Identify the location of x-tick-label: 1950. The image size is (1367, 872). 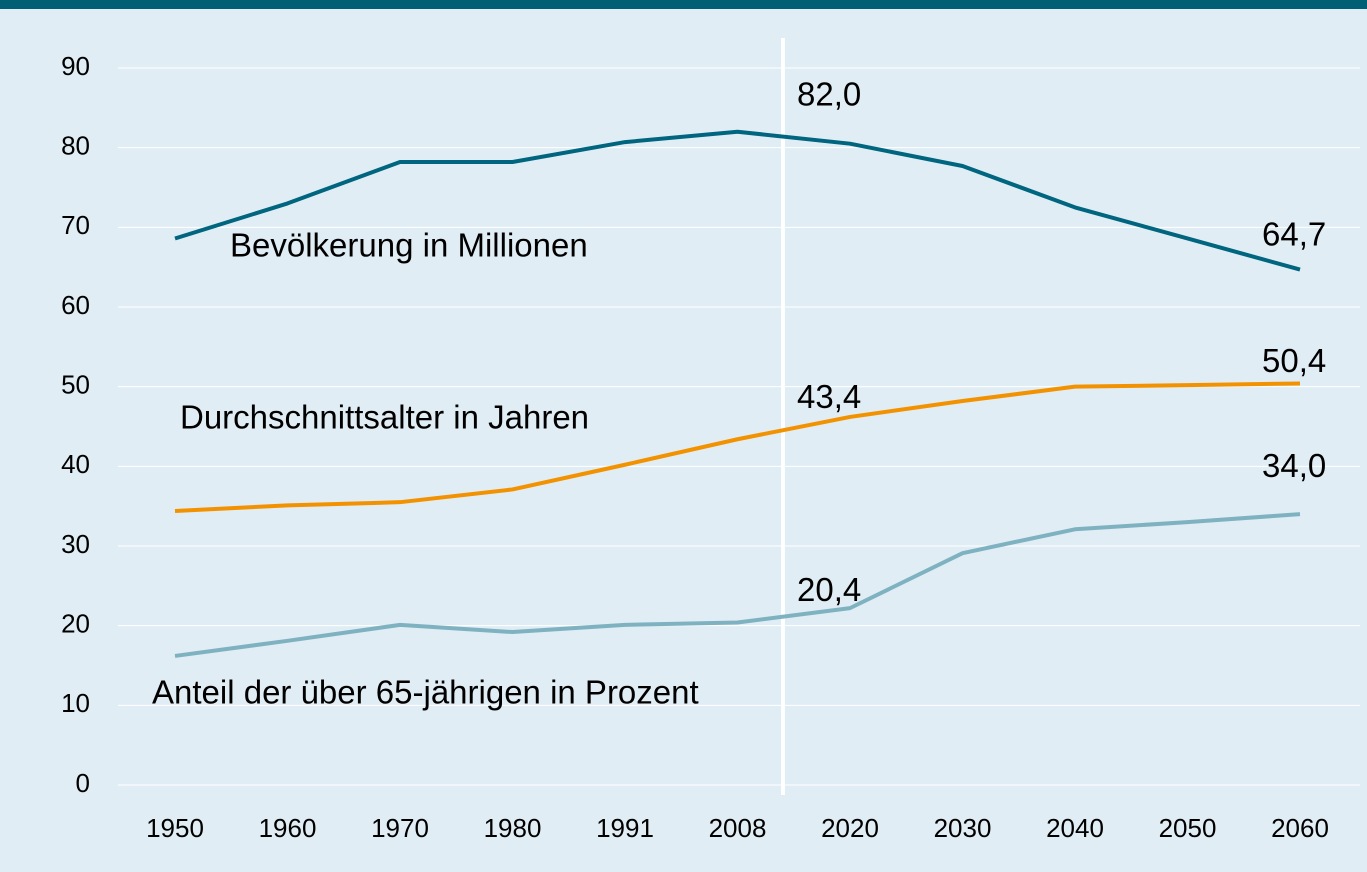
(175, 828).